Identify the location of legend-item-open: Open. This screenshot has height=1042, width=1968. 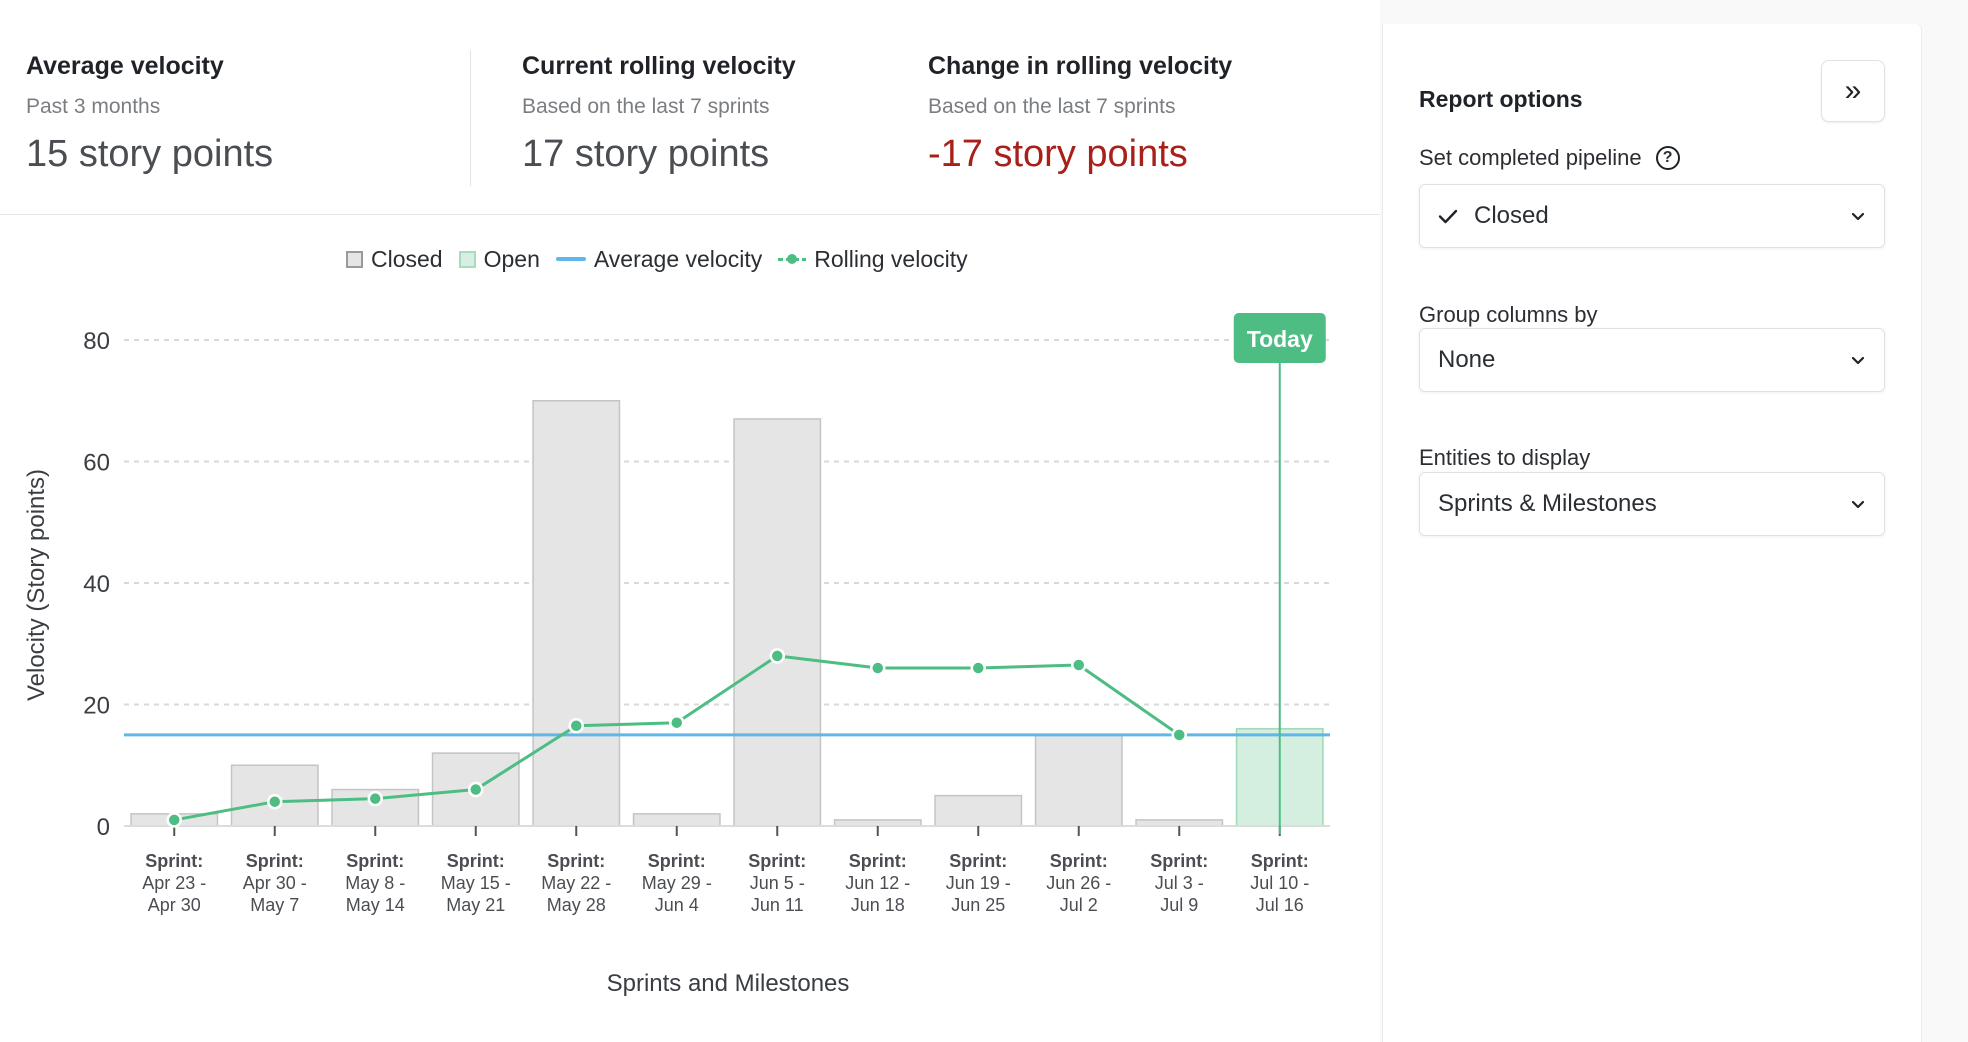
(499, 259).